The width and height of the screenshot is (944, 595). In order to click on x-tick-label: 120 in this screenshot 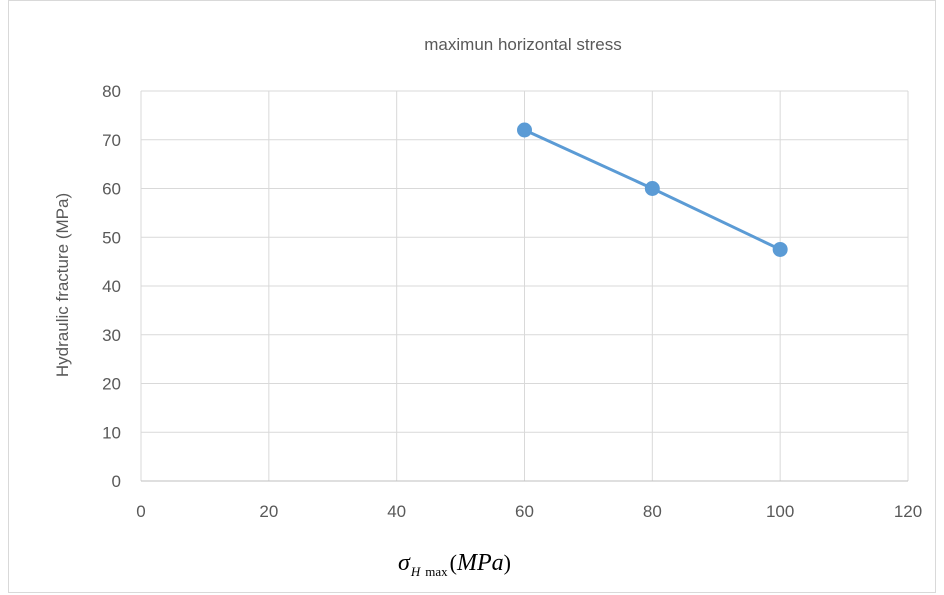, I will do `click(908, 511)`.